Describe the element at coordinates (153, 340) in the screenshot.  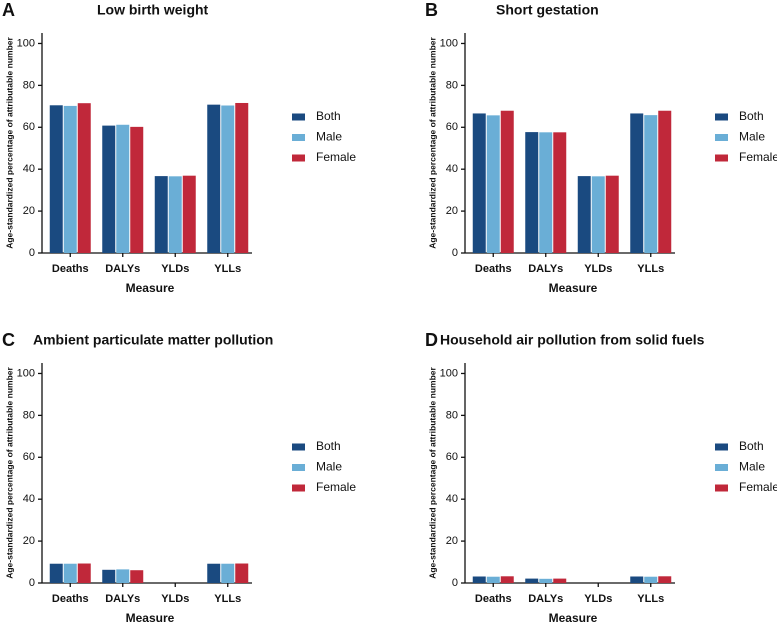
I see `chart-title: Ambient particulate matter pollution` at that location.